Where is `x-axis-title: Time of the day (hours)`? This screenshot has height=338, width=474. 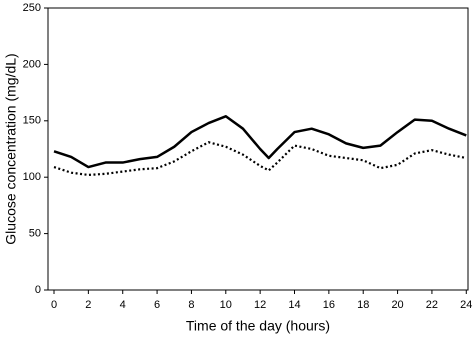
x-axis-title: Time of the day (hours) is located at coordinates (258, 326).